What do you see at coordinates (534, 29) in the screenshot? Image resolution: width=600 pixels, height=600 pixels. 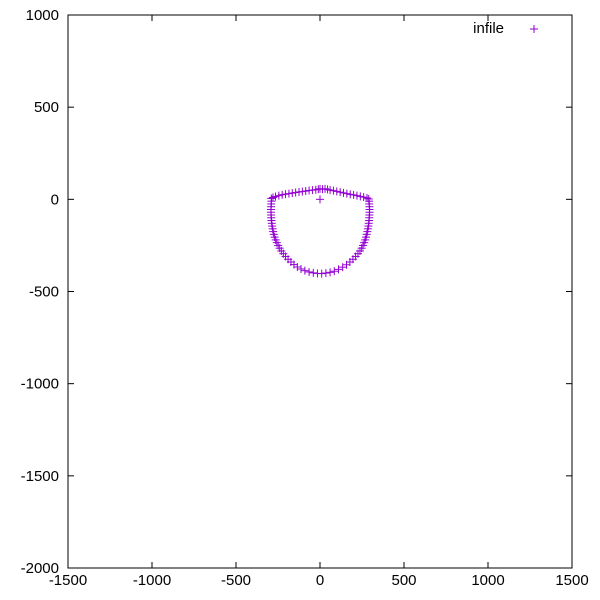 I see `legend-marker` at bounding box center [534, 29].